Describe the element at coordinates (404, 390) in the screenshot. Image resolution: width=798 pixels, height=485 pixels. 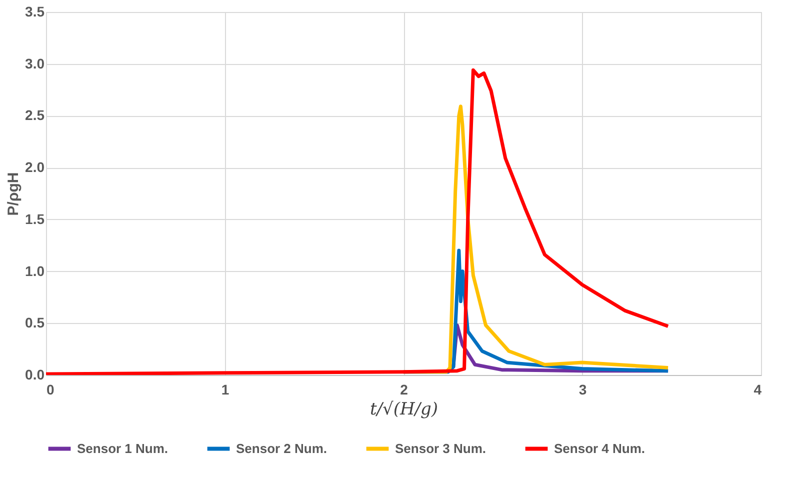
I see `x-tick-label: 2` at that location.